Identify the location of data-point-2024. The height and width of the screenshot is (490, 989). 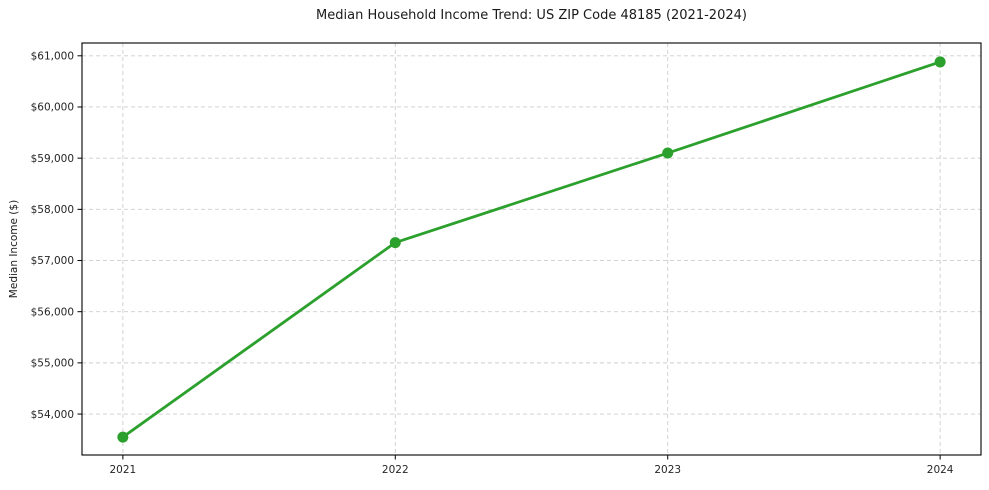
(940, 62).